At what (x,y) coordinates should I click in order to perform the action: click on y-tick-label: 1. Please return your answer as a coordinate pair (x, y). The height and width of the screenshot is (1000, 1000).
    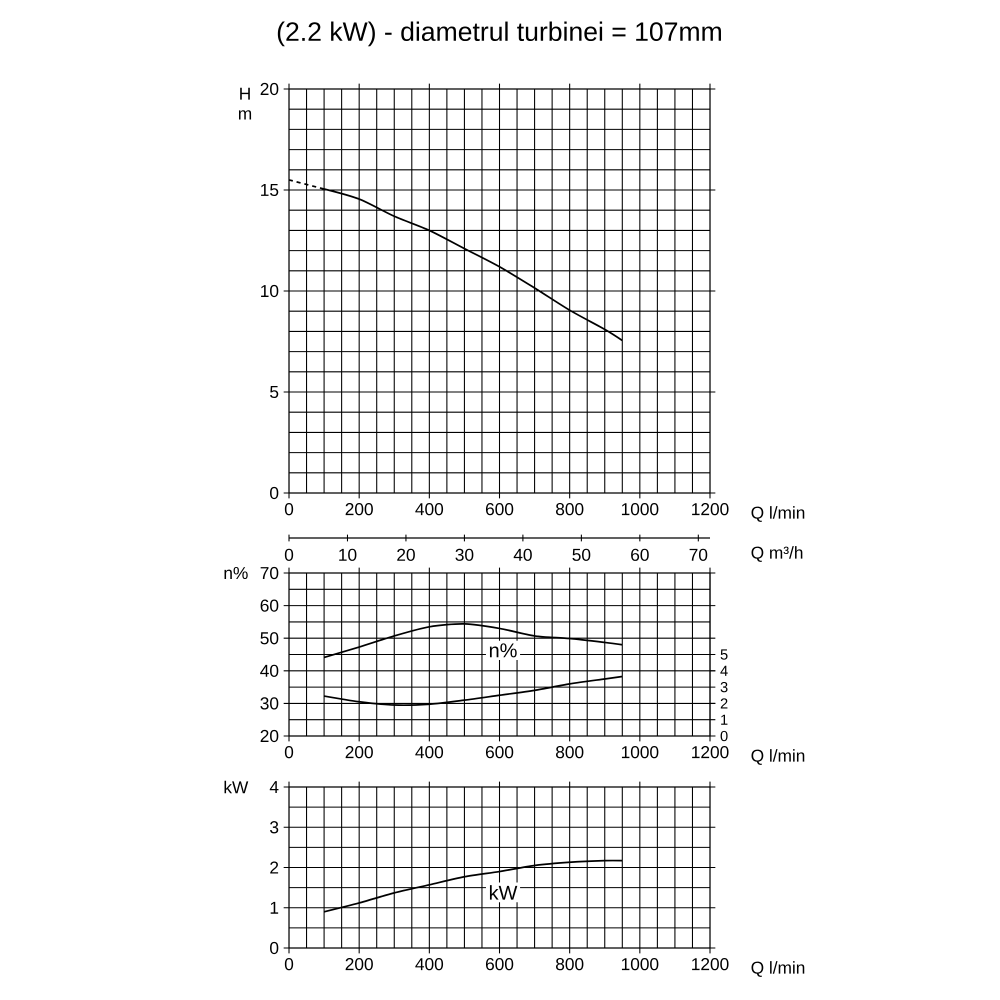
    Looking at the image, I should click on (274, 908).